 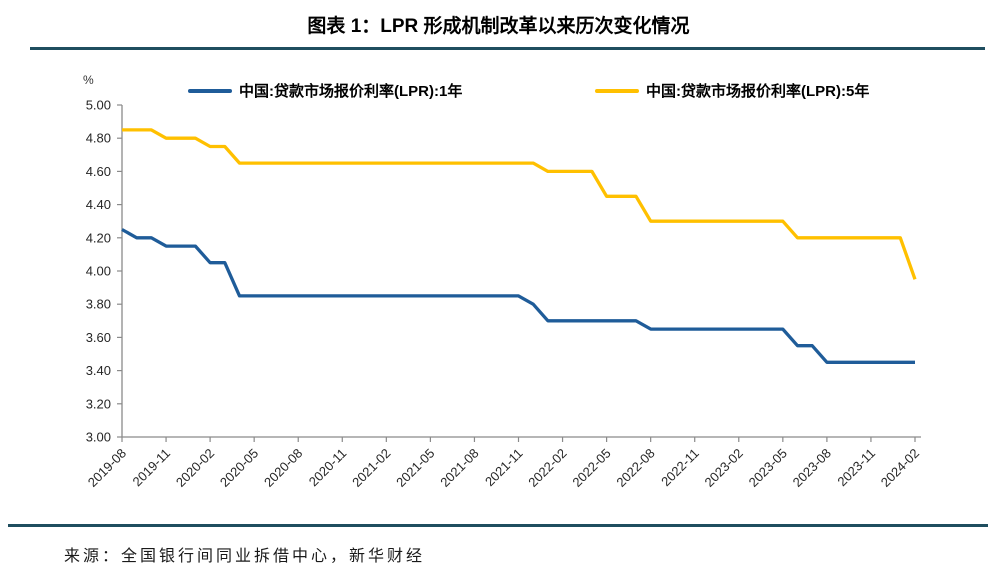 What do you see at coordinates (758, 91) in the screenshot?
I see `legend-label-lpr-5y: 中国:贷款市场报价利率(LPR):5年` at bounding box center [758, 91].